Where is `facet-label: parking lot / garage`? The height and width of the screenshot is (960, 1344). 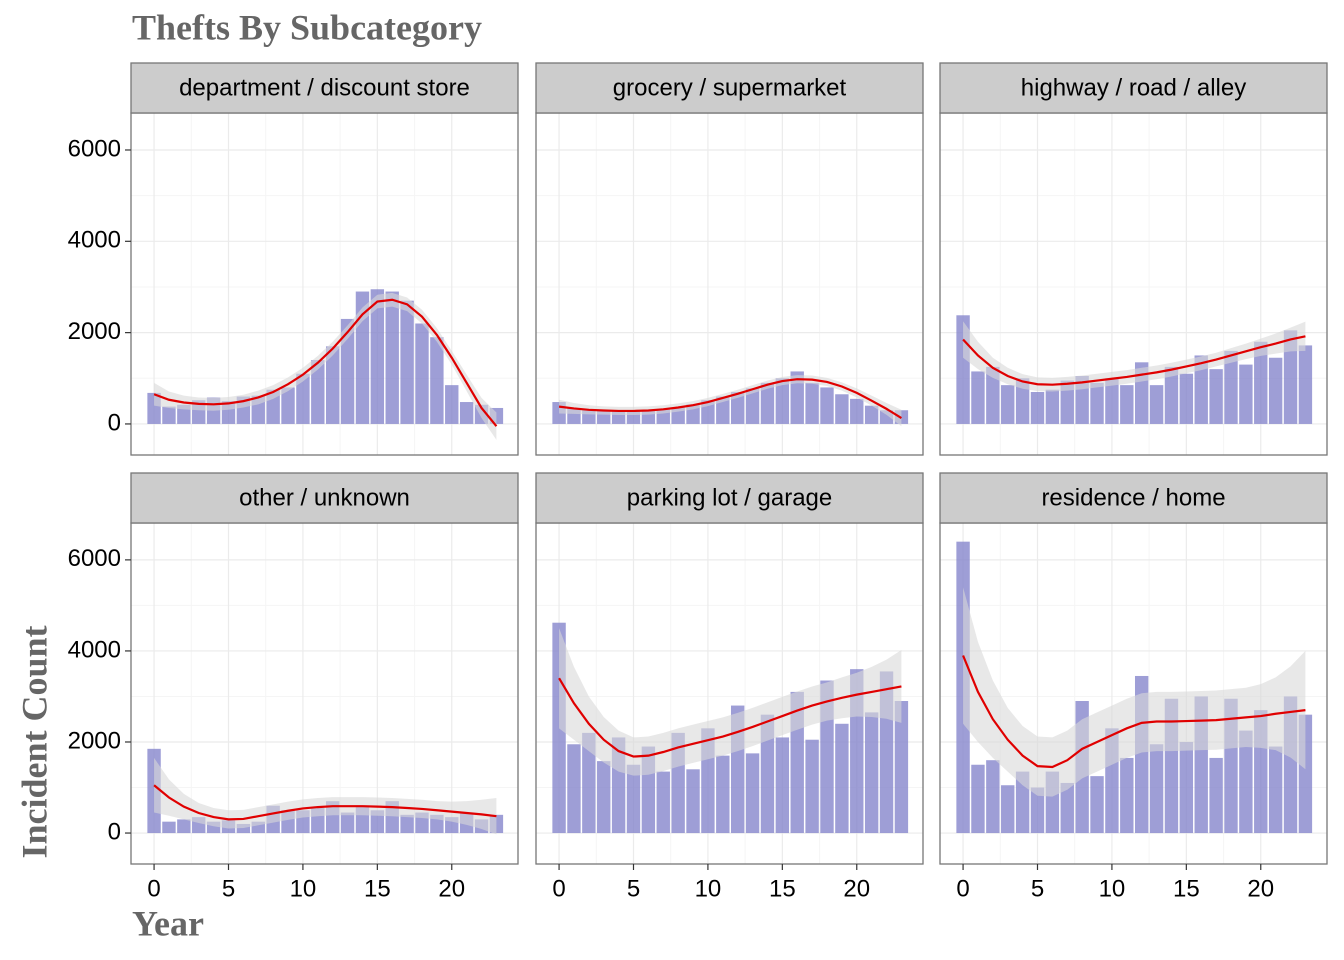
facet-label: parking lot / garage is located at coordinates (729, 497).